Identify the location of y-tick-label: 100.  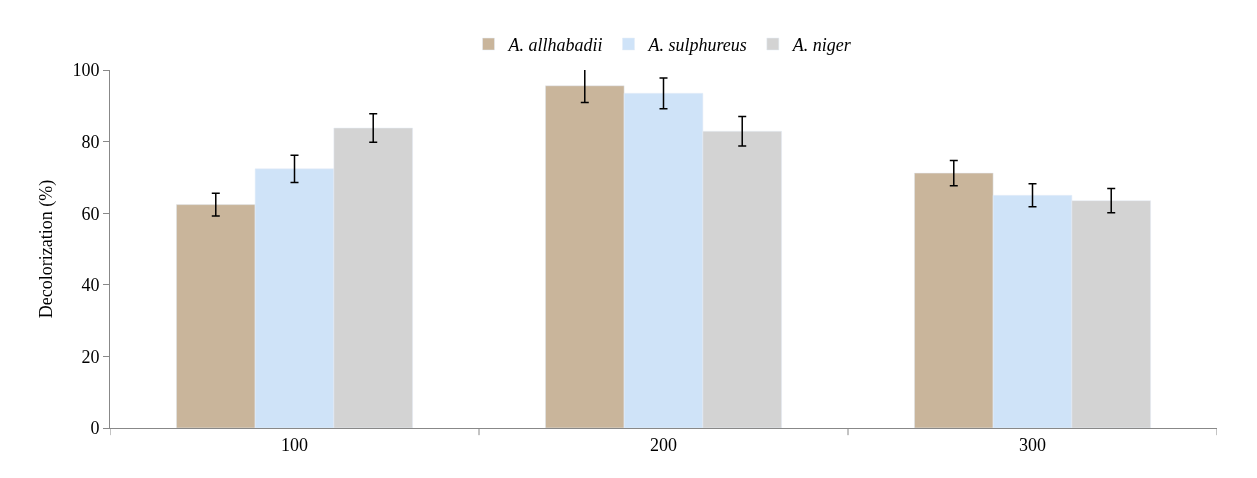
(86, 70).